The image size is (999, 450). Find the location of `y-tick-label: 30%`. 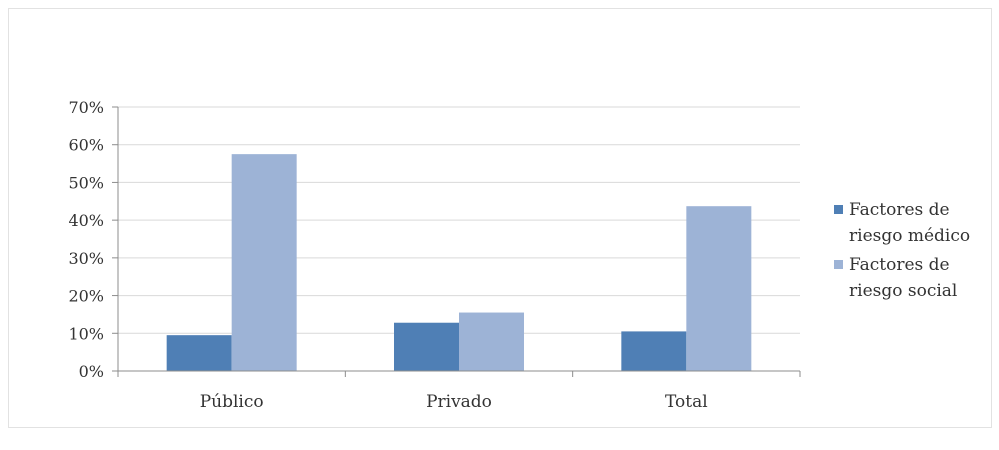

y-tick-label: 30% is located at coordinates (86, 258).